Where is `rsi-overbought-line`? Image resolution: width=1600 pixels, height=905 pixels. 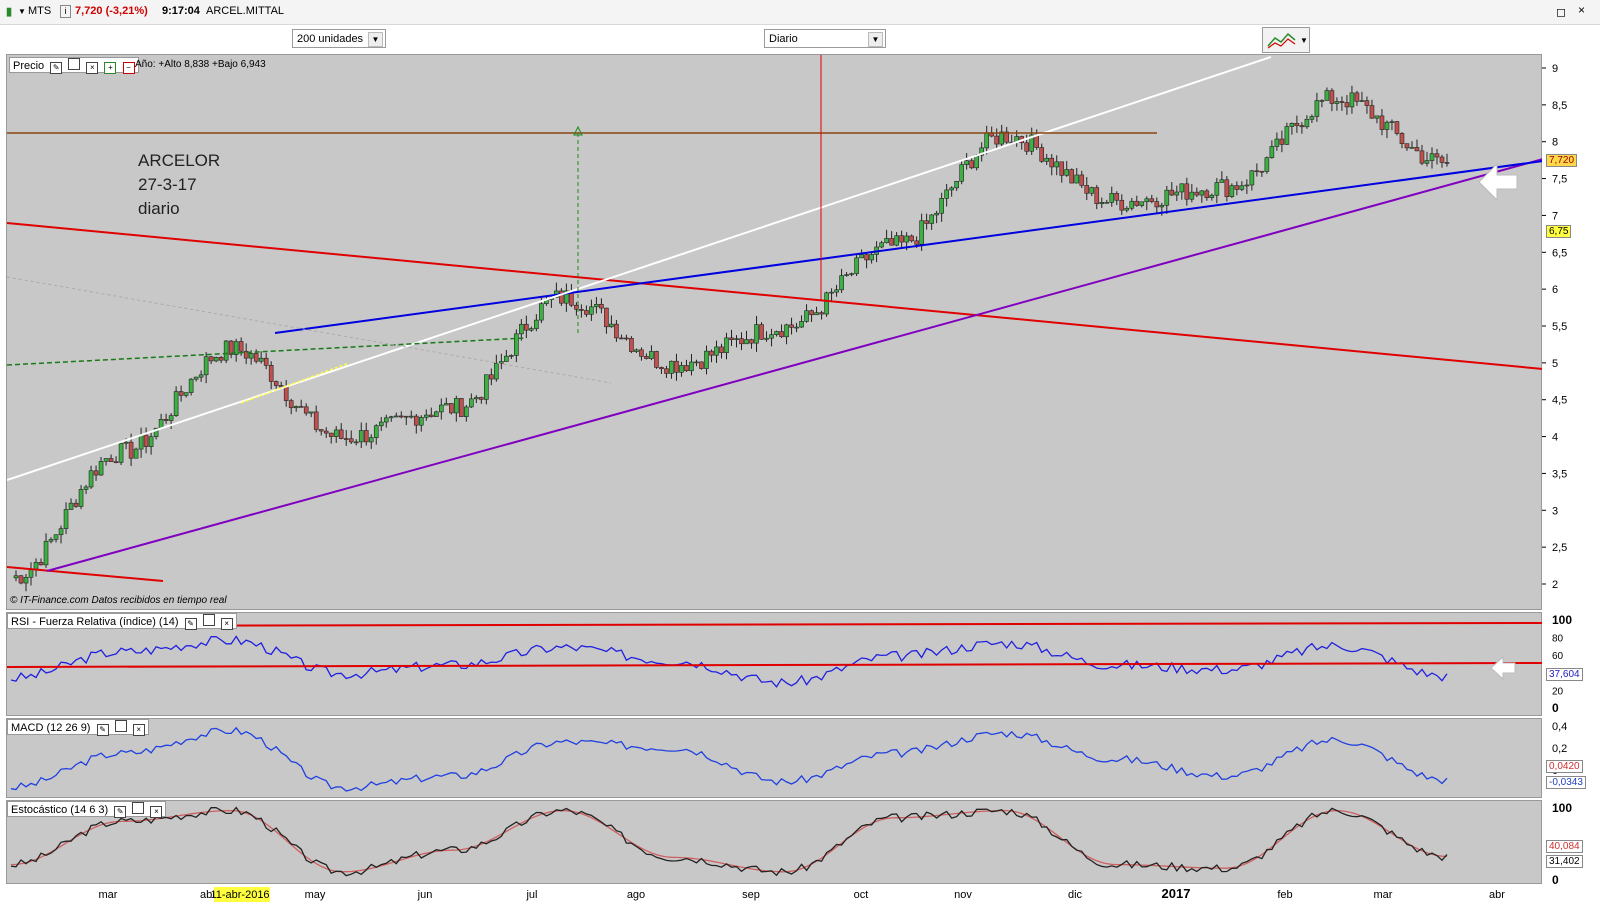 rsi-overbought-line is located at coordinates (775, 624).